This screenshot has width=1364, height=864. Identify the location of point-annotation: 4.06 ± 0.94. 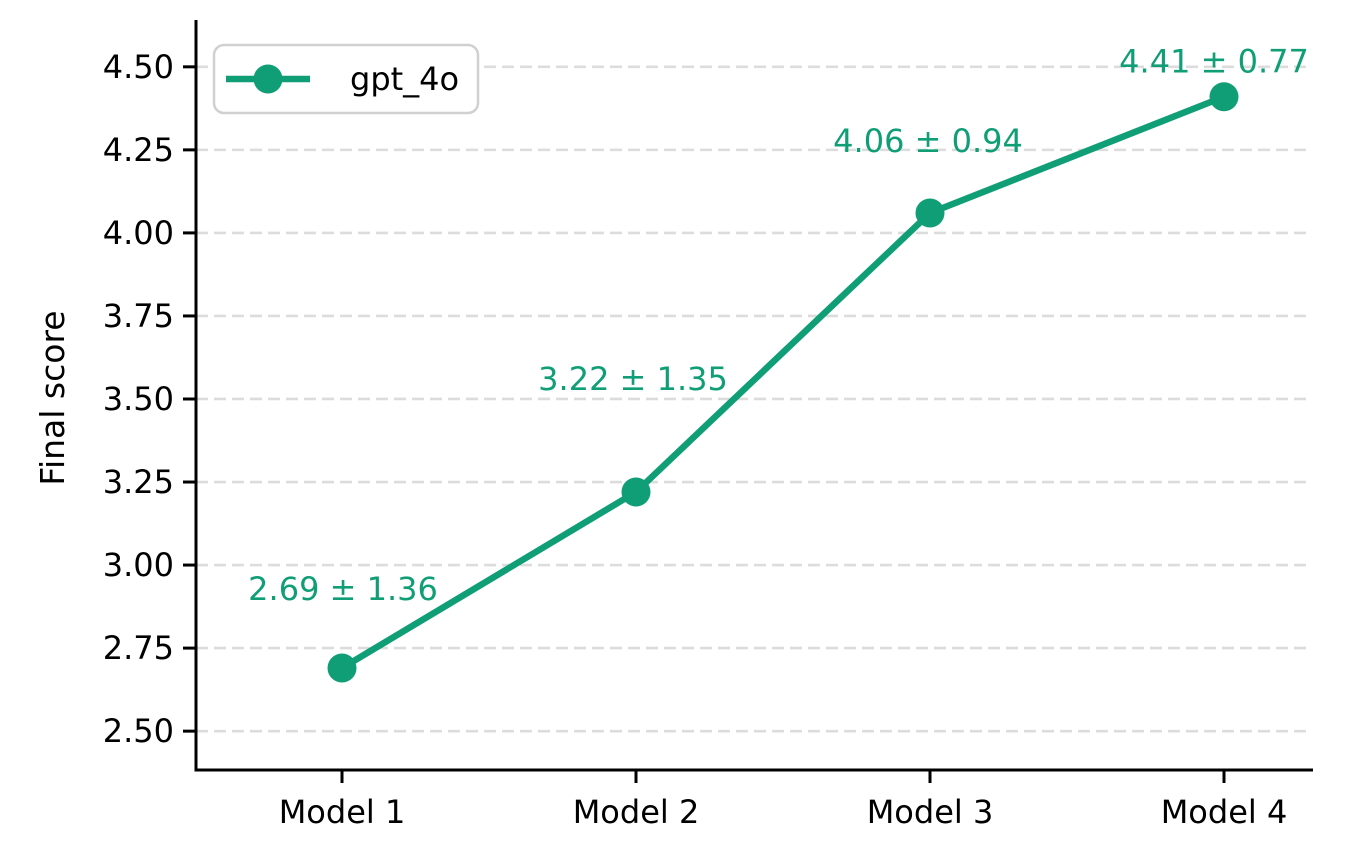
(928, 141).